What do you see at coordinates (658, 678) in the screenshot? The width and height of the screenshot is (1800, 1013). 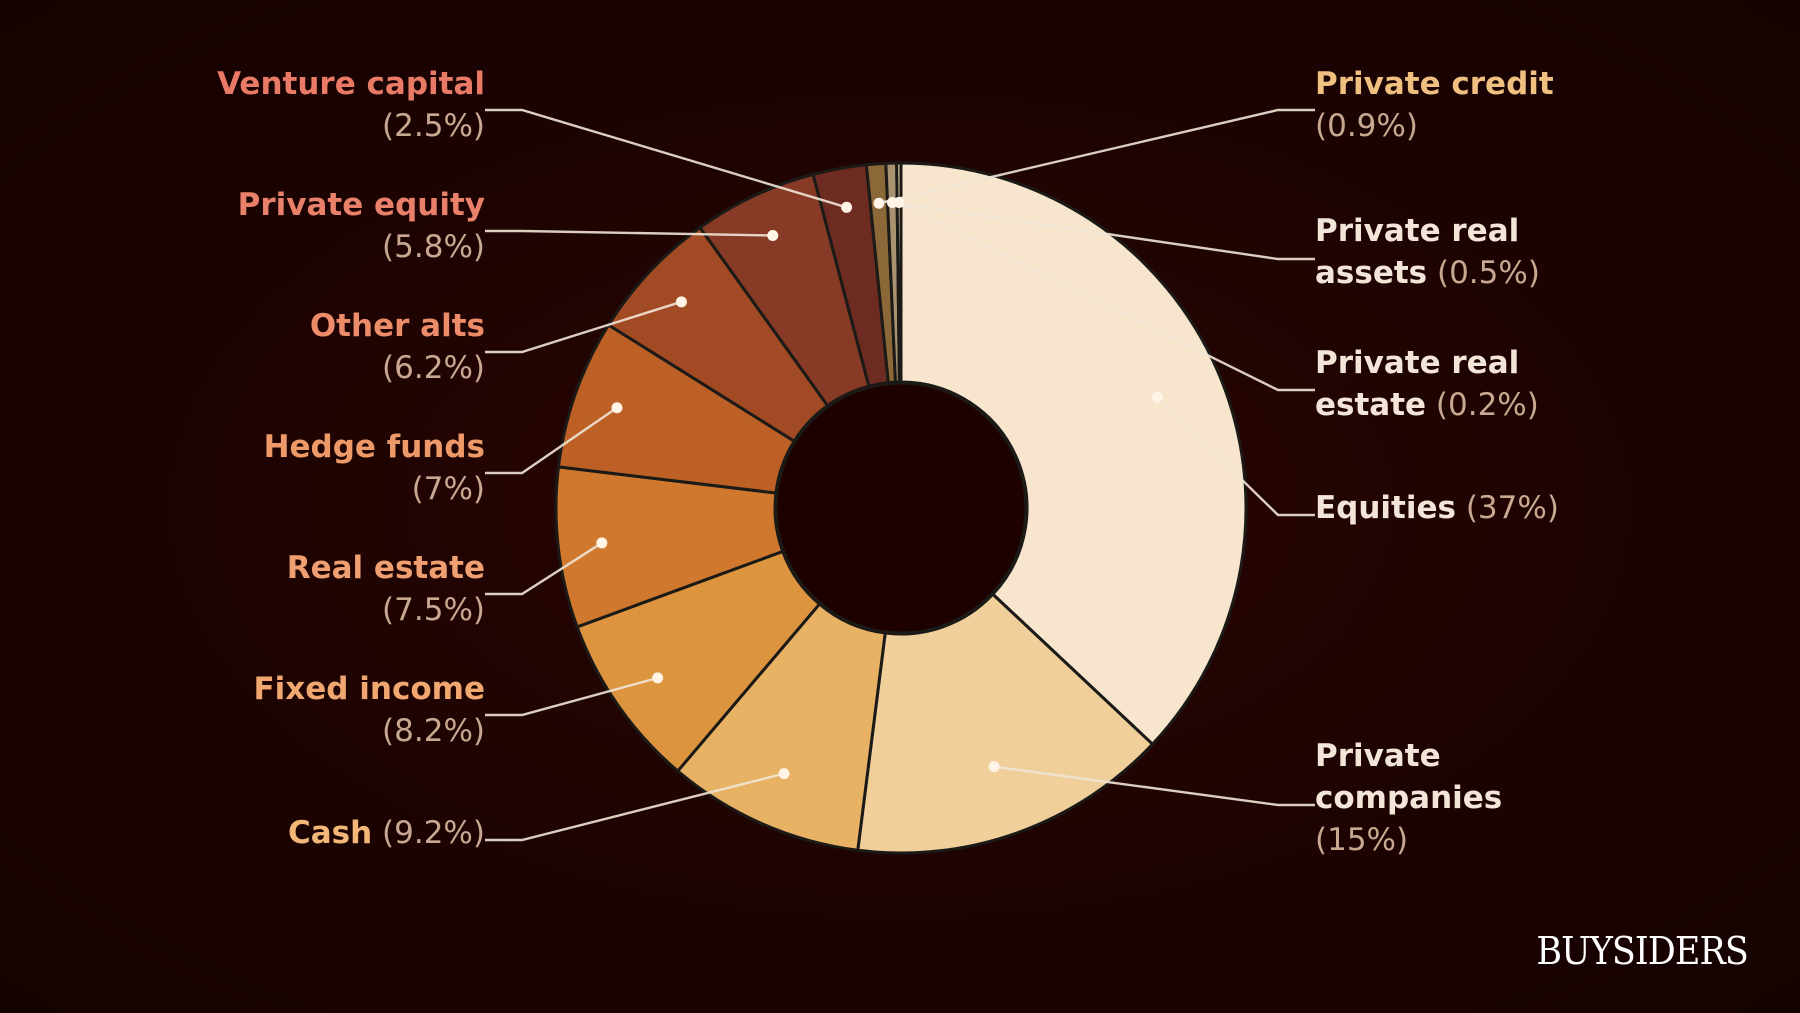 I see `leader-dot-fixed-income` at bounding box center [658, 678].